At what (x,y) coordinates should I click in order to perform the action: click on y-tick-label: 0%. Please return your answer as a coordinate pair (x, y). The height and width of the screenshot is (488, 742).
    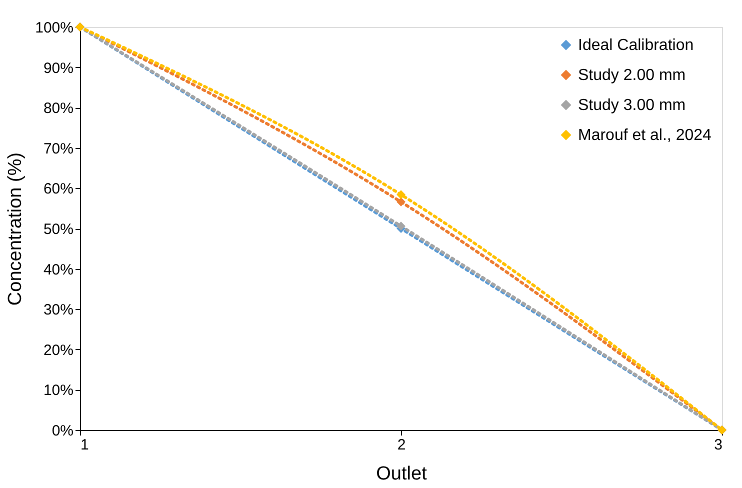
    Looking at the image, I should click on (63, 431).